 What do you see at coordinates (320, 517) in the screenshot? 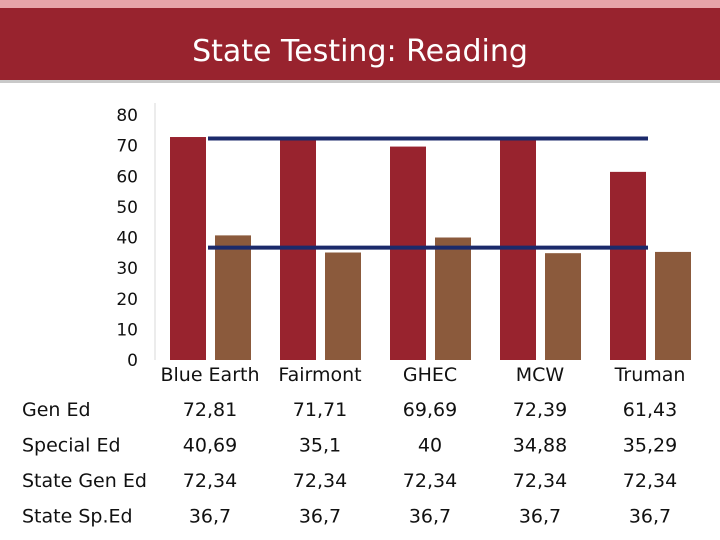
I see `table-cell-state-sp-ed-fairmont: 36,7` at bounding box center [320, 517].